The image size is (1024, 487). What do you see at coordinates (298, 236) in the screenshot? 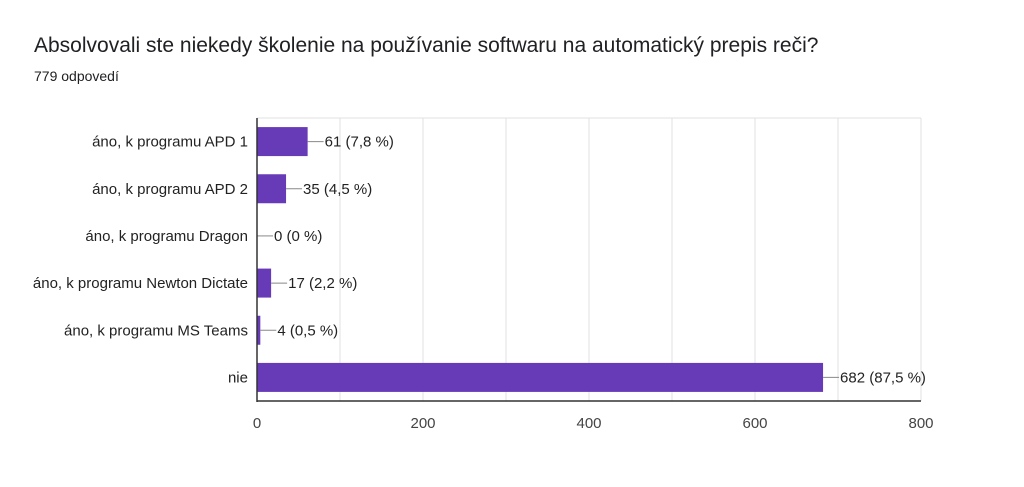
I see `value-label: 0 (0 %)` at bounding box center [298, 236].